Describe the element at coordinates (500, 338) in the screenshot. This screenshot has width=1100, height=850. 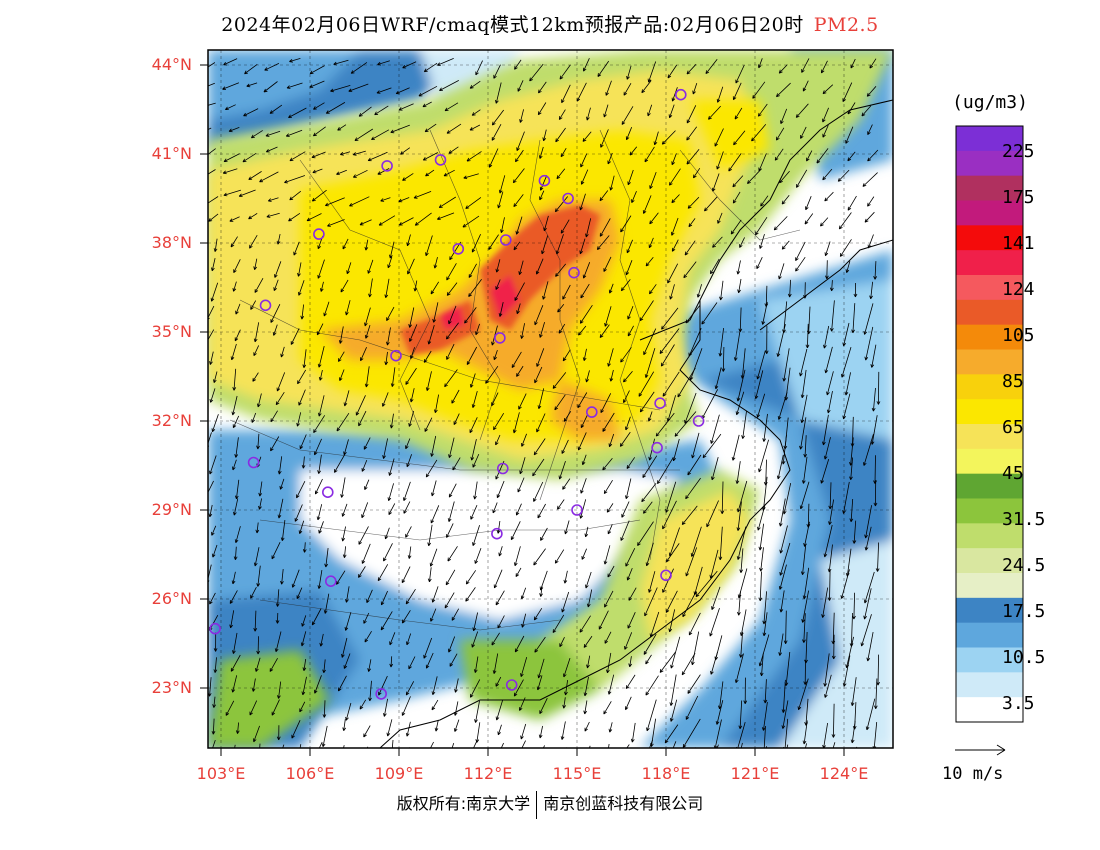
I see `city-station-marker` at that location.